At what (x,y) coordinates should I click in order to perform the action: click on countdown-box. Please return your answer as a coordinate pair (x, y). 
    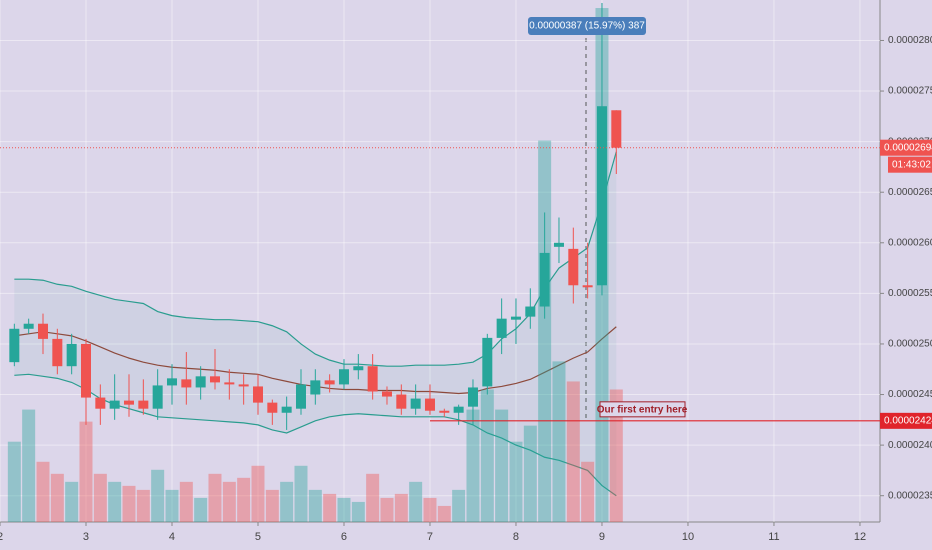
    Looking at the image, I should click on (910, 164).